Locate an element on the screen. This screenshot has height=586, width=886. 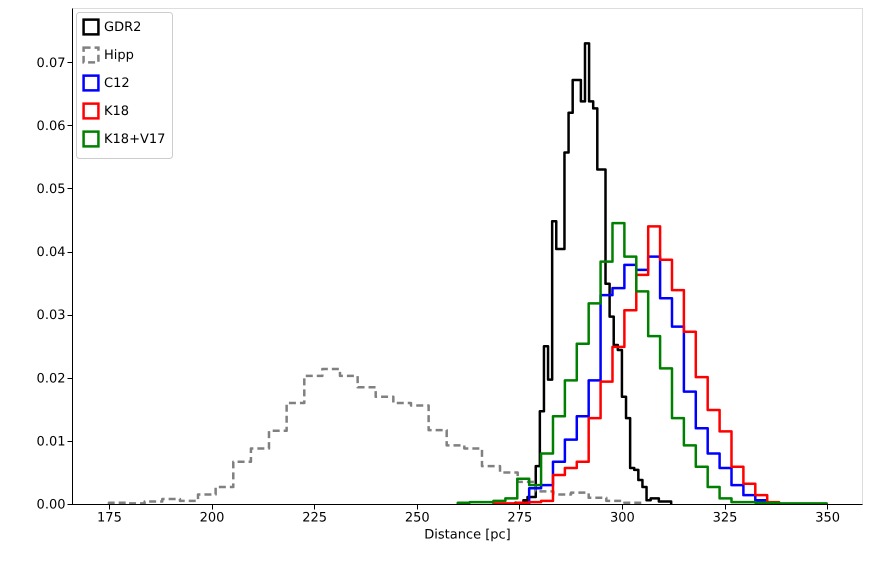
legend-label: K18+V17 is located at coordinates (135, 139).